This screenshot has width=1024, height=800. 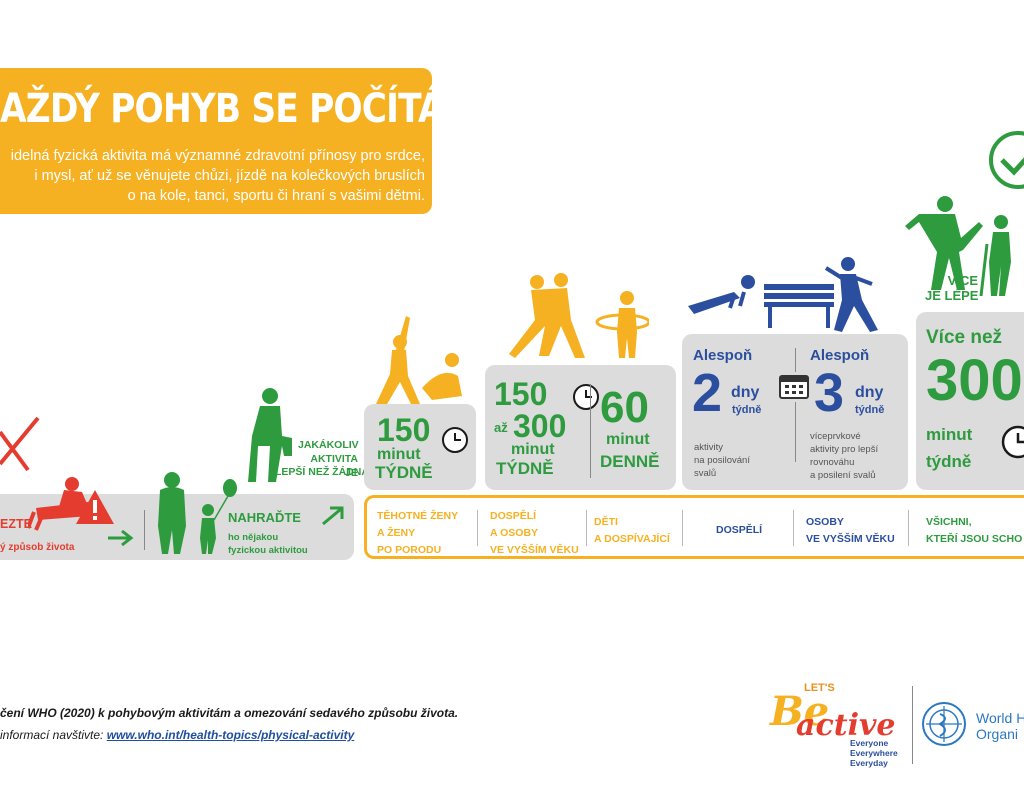 I want to click on desc-line: a posilení svalů, so click(x=843, y=475).